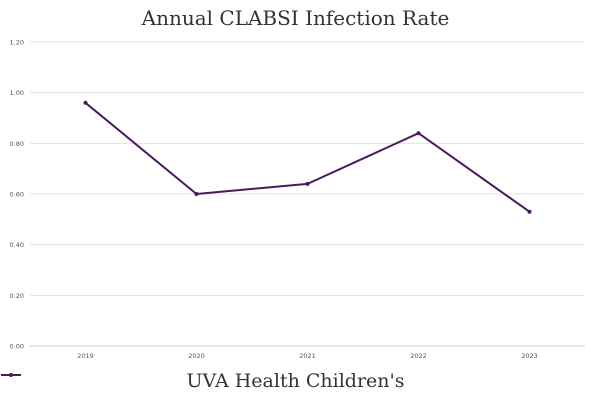 The image size is (591, 400). Describe the element at coordinates (418, 356) in the screenshot. I see `x-tick-label: 2022` at that location.